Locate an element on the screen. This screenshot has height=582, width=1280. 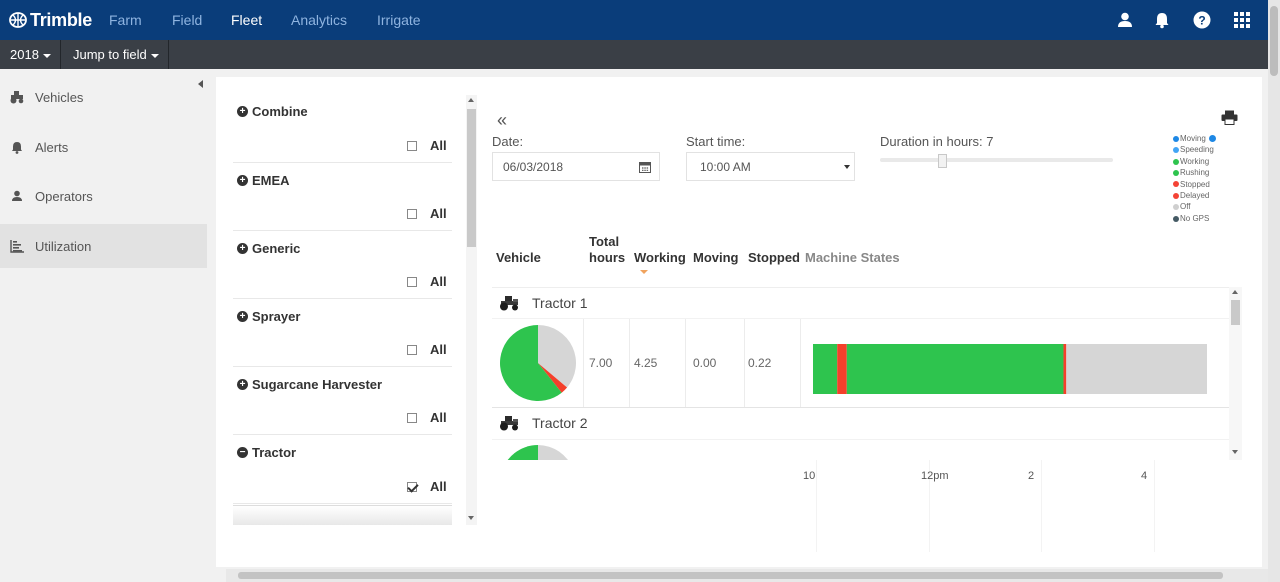
pie-slice-off is located at coordinates (557, 356).